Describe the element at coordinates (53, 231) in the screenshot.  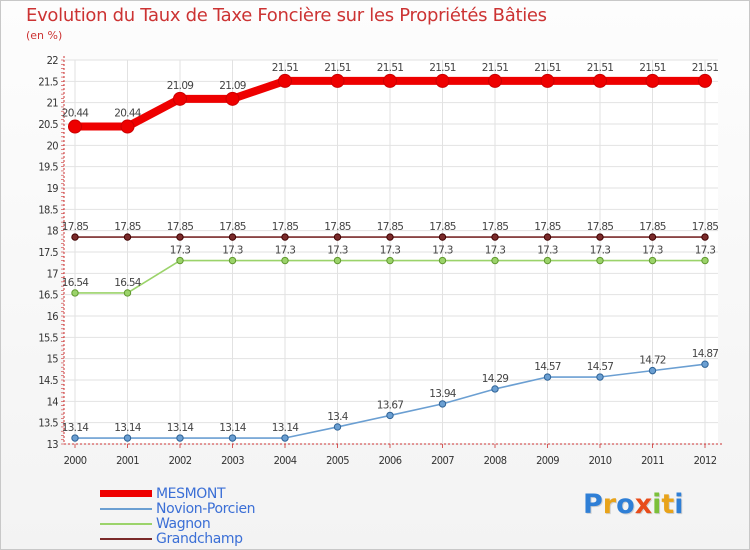
I see `y-tick-label: 18` at that location.